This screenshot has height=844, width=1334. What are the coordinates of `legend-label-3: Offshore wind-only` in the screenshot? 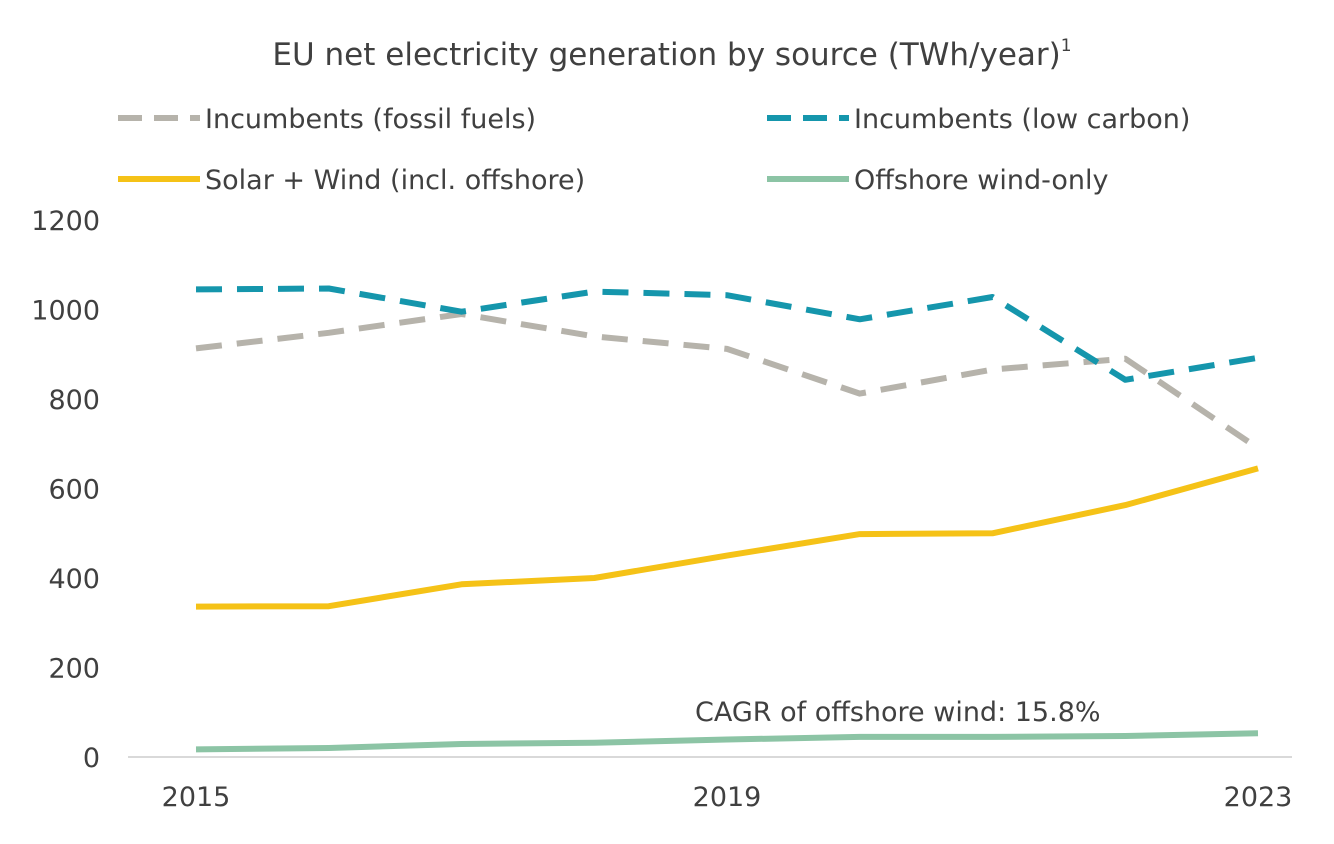 It's located at (981, 180).